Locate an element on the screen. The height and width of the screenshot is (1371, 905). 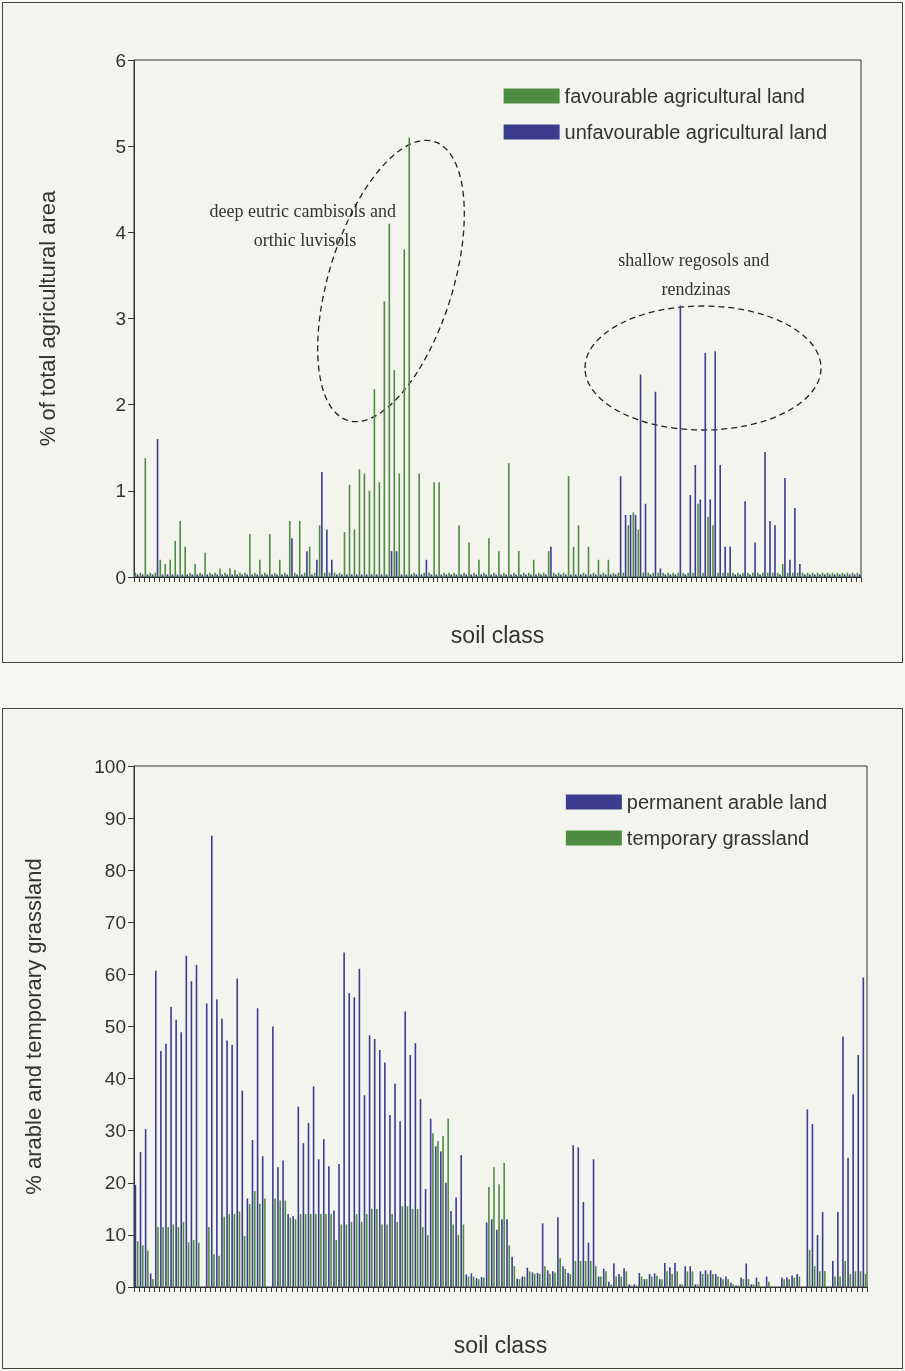
legend-label: temporary grassland is located at coordinates (718, 838).